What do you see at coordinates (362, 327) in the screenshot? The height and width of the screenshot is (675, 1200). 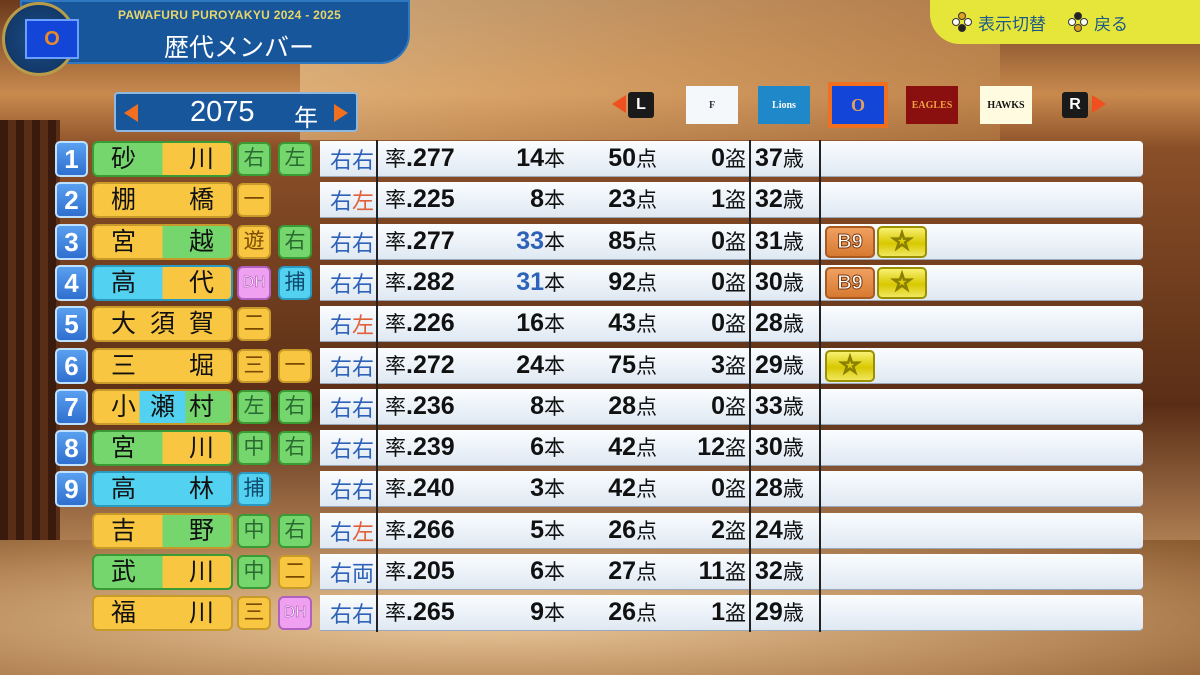 I see `handedness-char: 左` at bounding box center [362, 327].